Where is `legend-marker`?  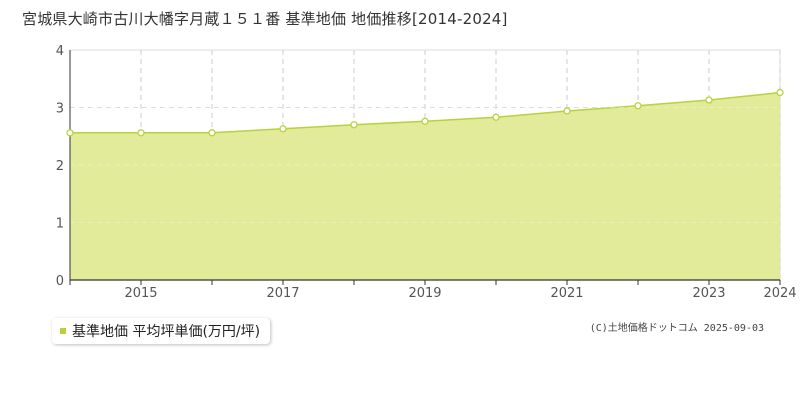
legend-marker is located at coordinates (63, 331).